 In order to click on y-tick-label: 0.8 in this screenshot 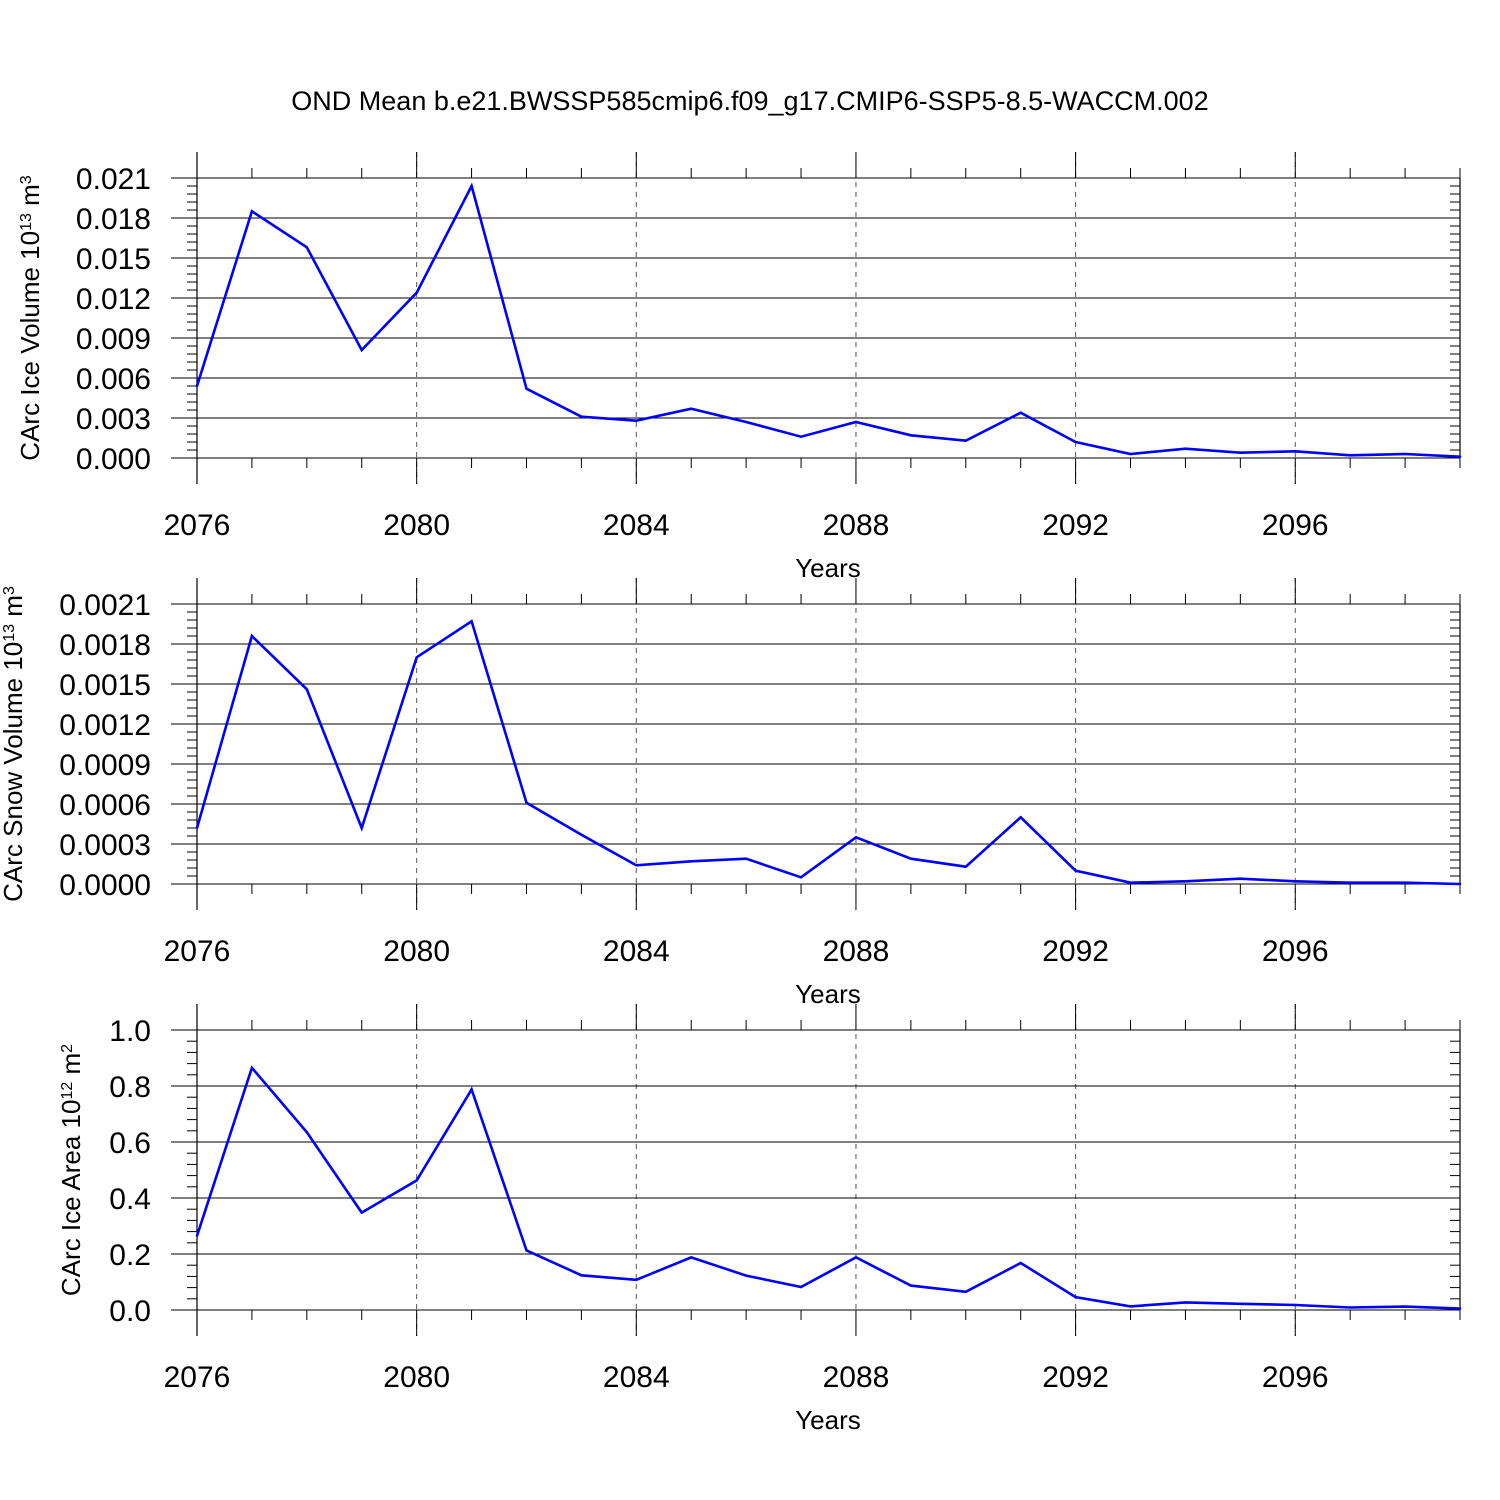, I will do `click(130, 1087)`.